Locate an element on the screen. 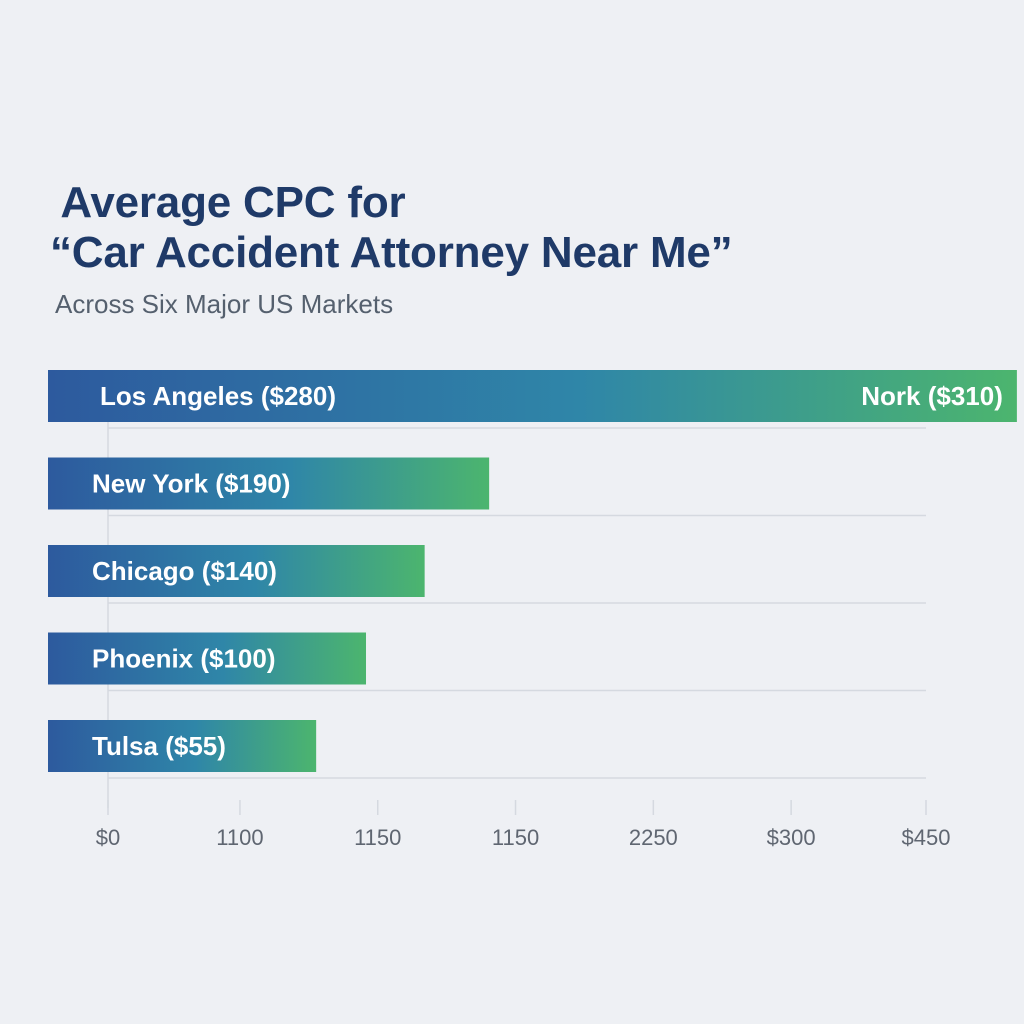 The height and width of the screenshot is (1024, 1024). x-tick-label: 1100 is located at coordinates (239, 837).